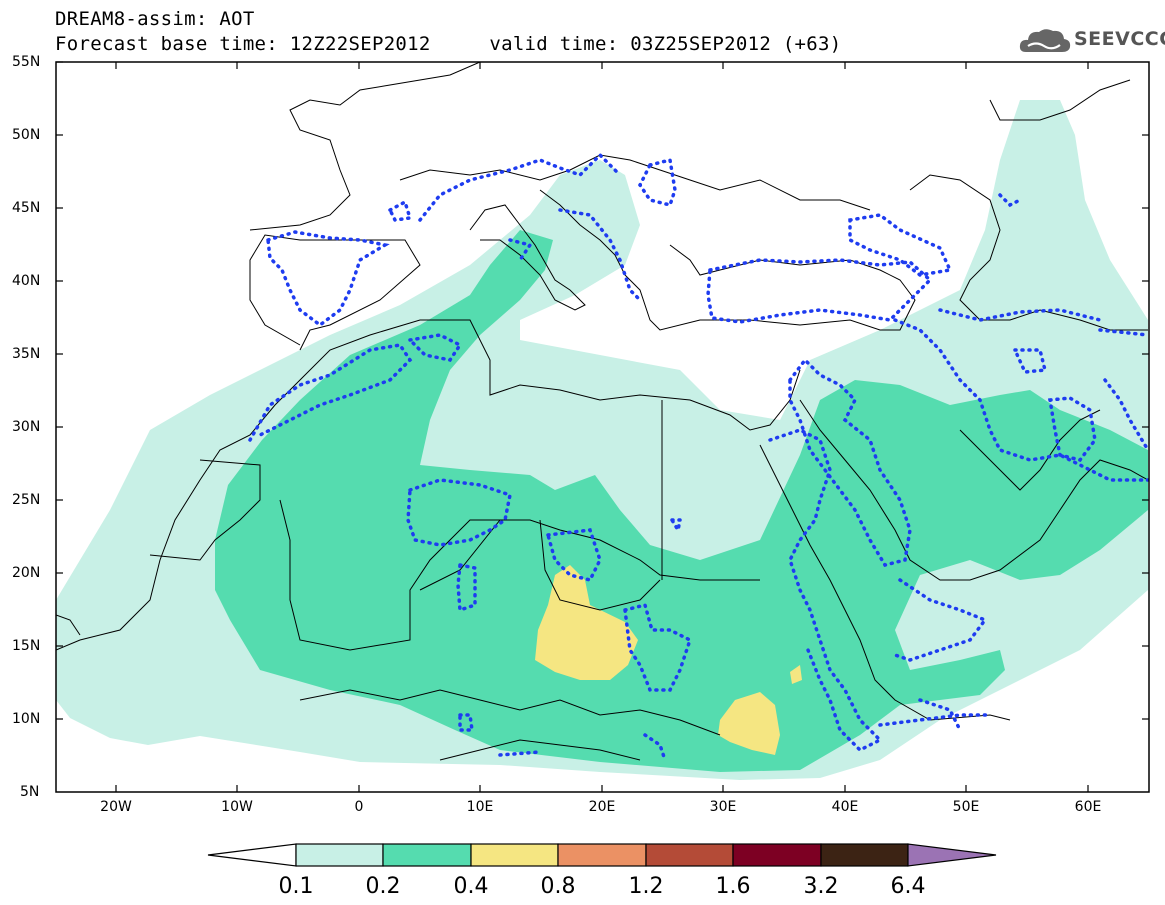  What do you see at coordinates (796, 674) in the screenshot?
I see `aot-region-0.4-0.8-ethiopia` at bounding box center [796, 674].